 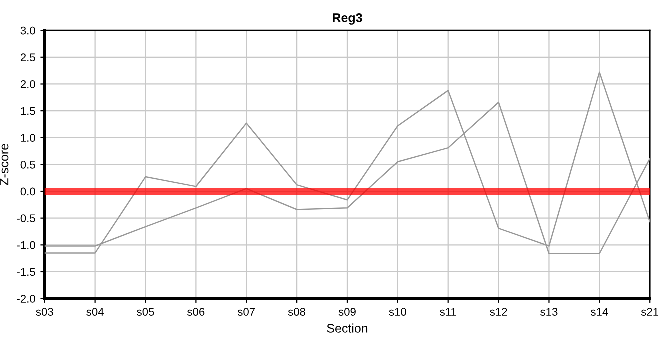 What do you see at coordinates (347, 19) in the screenshot?
I see `chart-title: Reg3` at bounding box center [347, 19].